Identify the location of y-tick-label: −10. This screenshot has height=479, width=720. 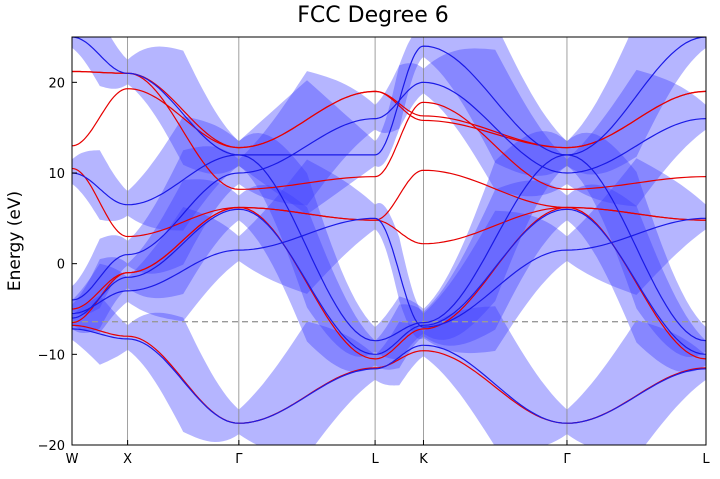
(51, 355).